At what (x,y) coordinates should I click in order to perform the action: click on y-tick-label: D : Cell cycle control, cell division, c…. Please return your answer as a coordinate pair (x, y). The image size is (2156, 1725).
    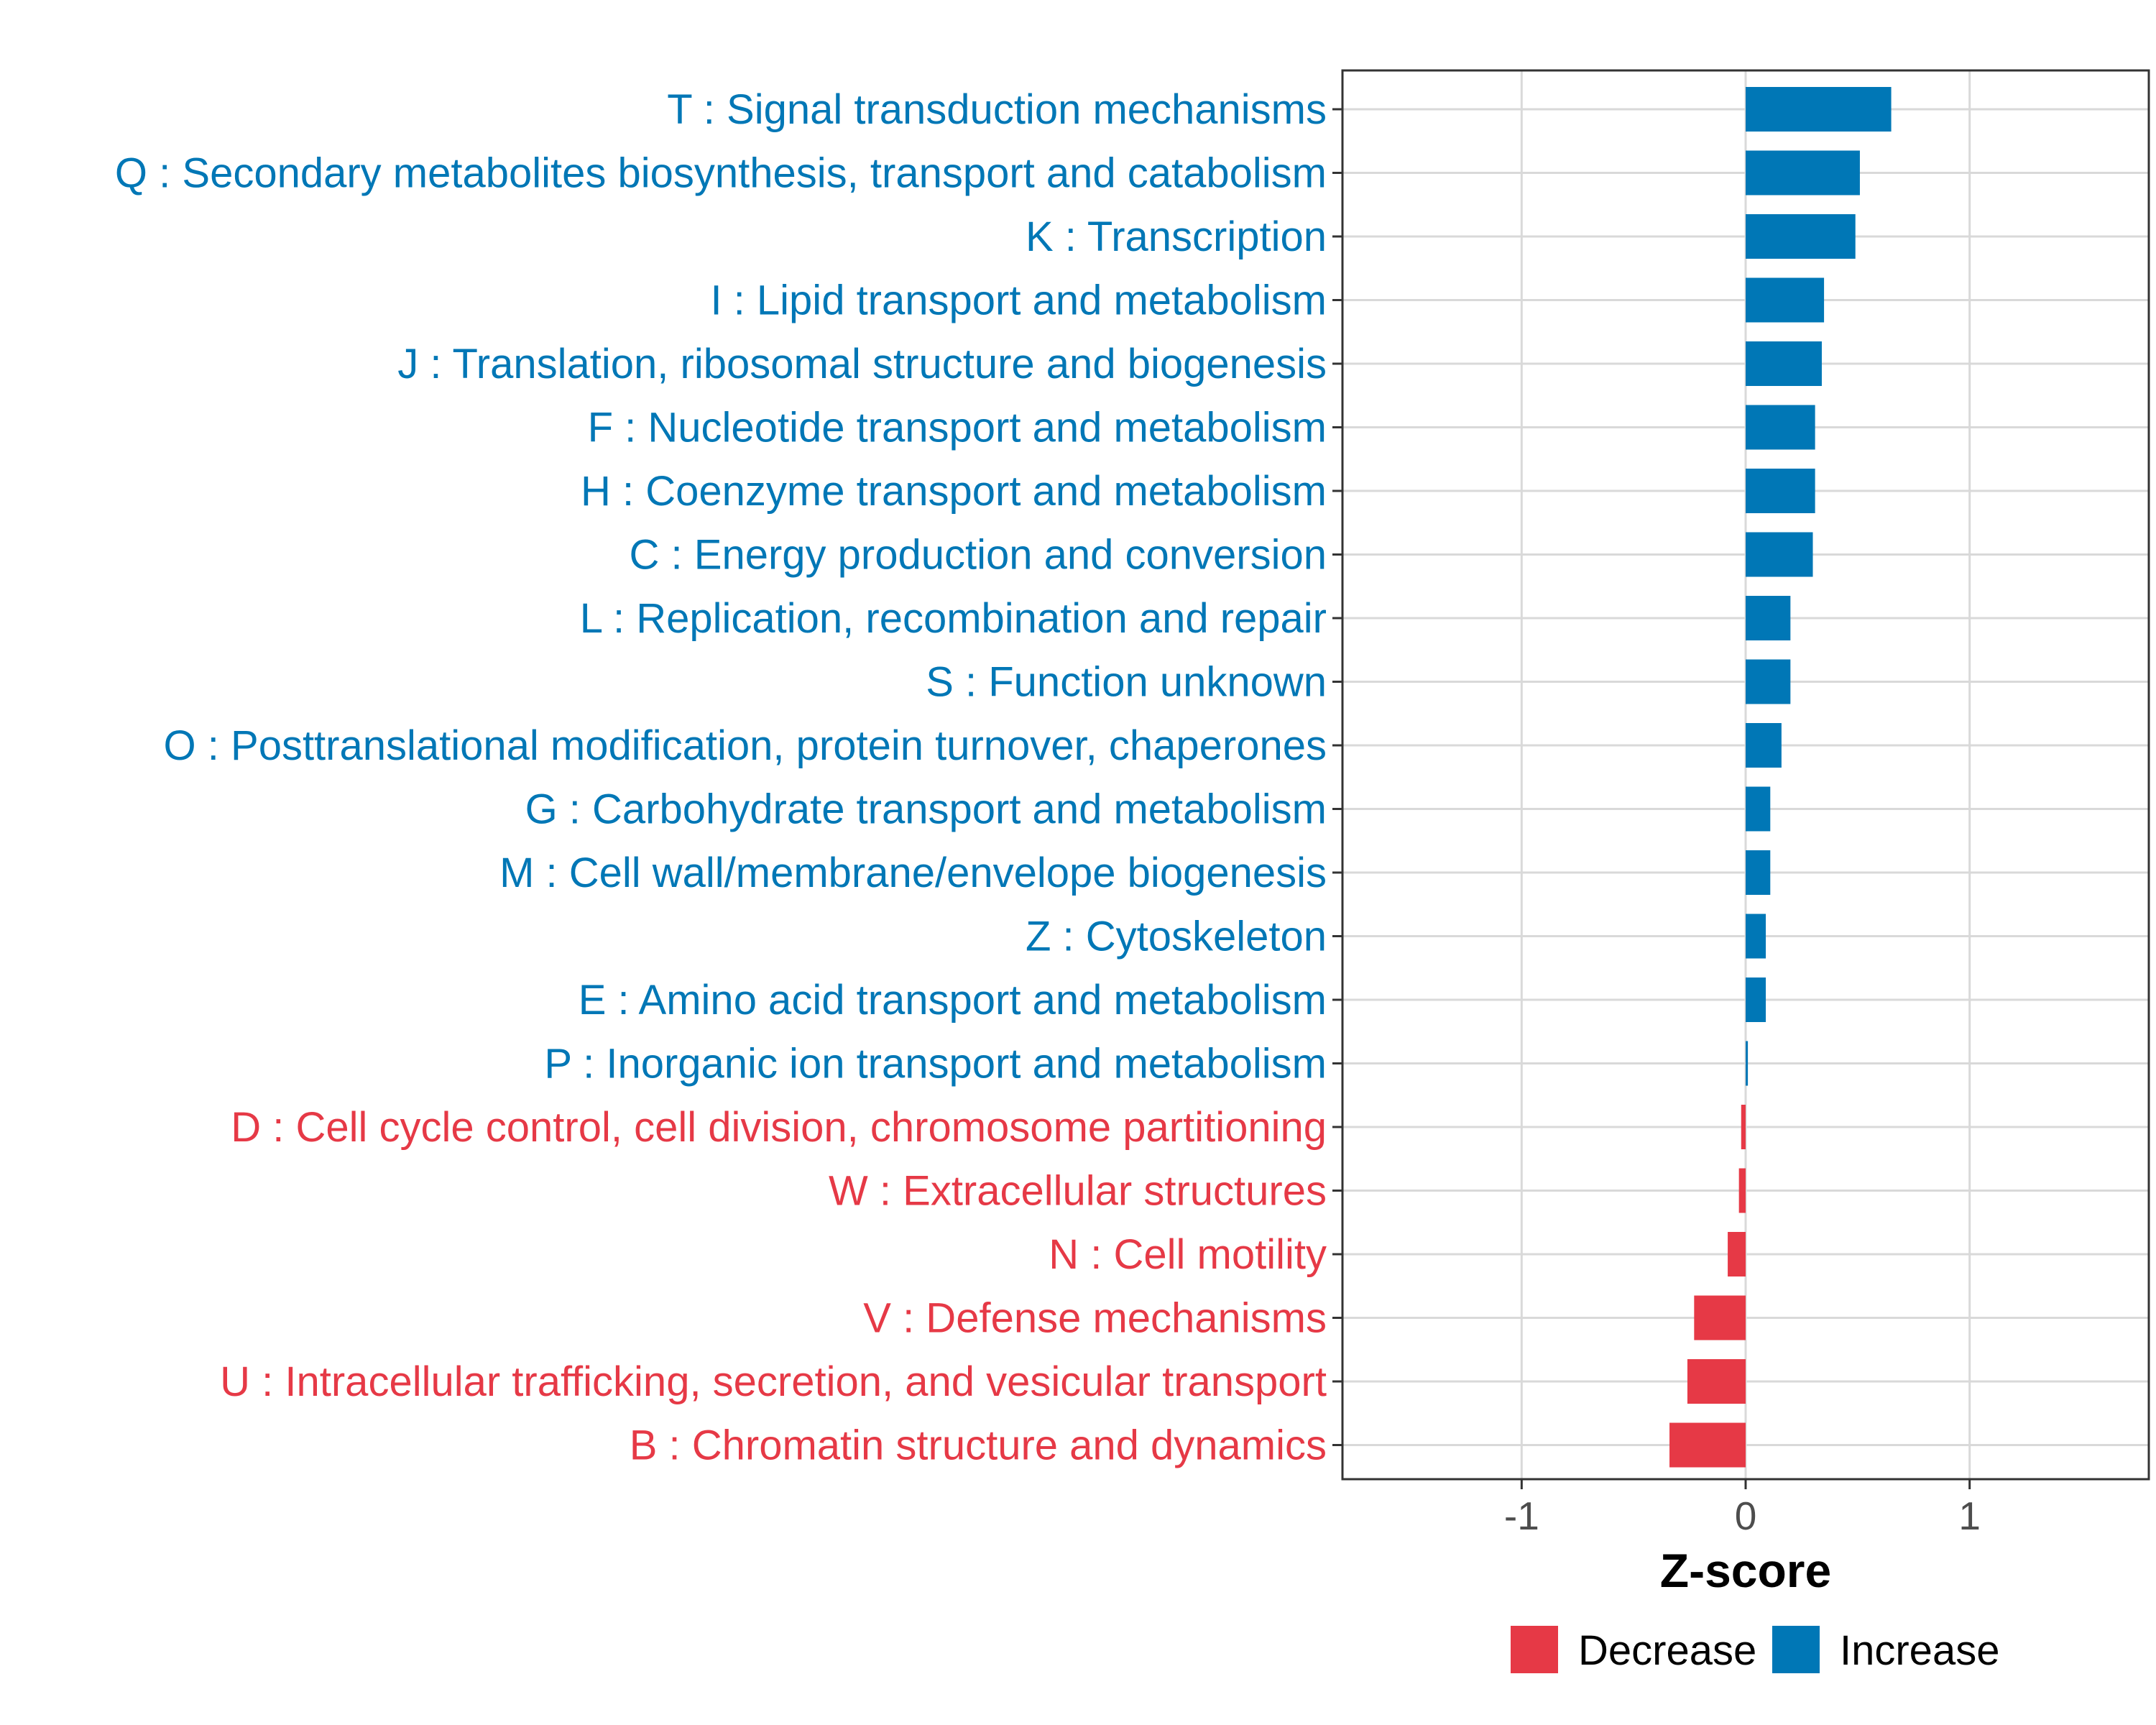
    Looking at the image, I should click on (779, 1127).